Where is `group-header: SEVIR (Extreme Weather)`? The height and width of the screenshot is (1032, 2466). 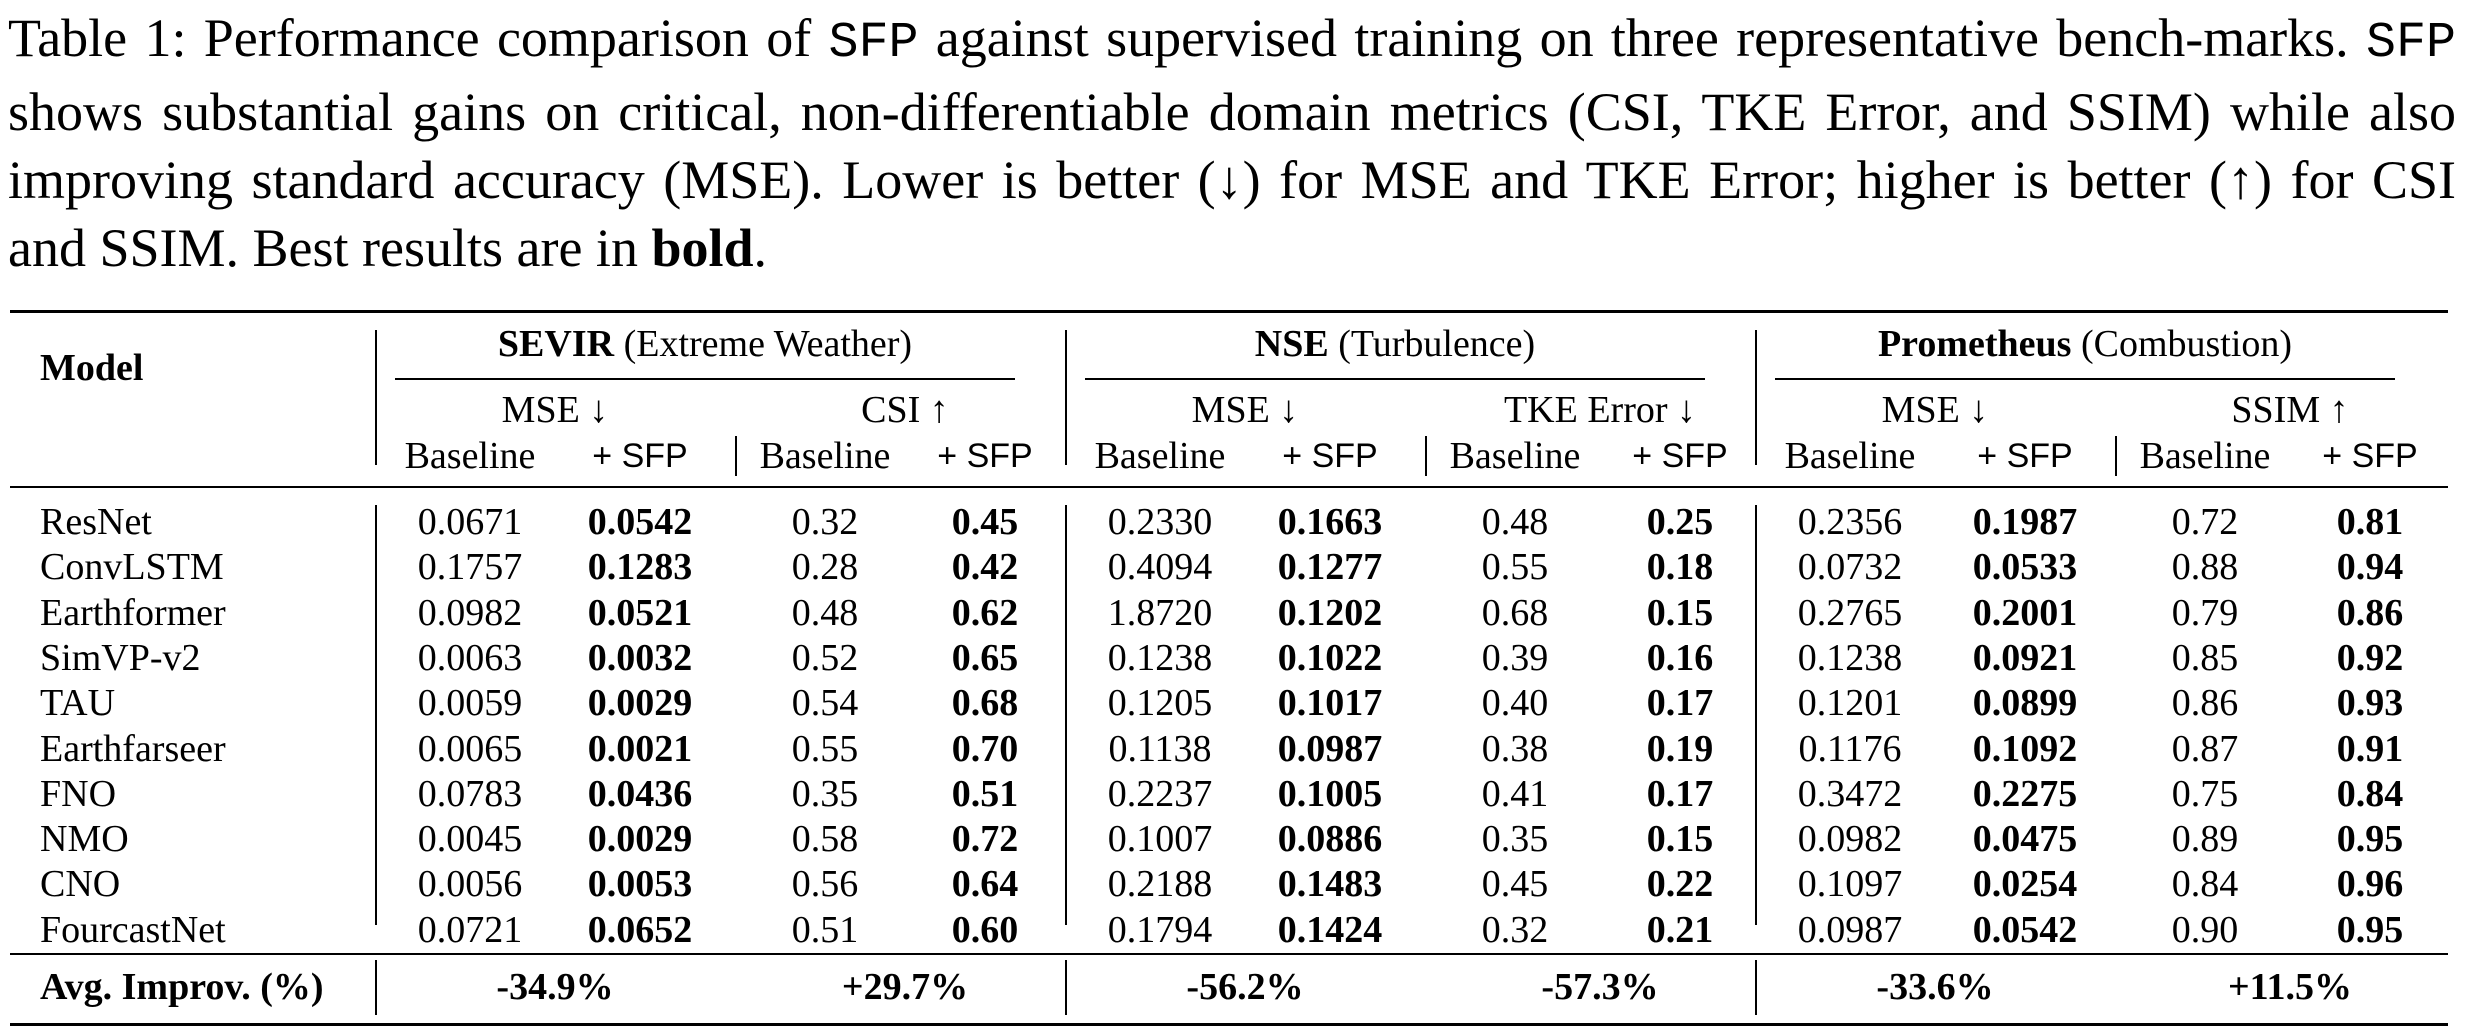 group-header: SEVIR (Extreme Weather) is located at coordinates (705, 344).